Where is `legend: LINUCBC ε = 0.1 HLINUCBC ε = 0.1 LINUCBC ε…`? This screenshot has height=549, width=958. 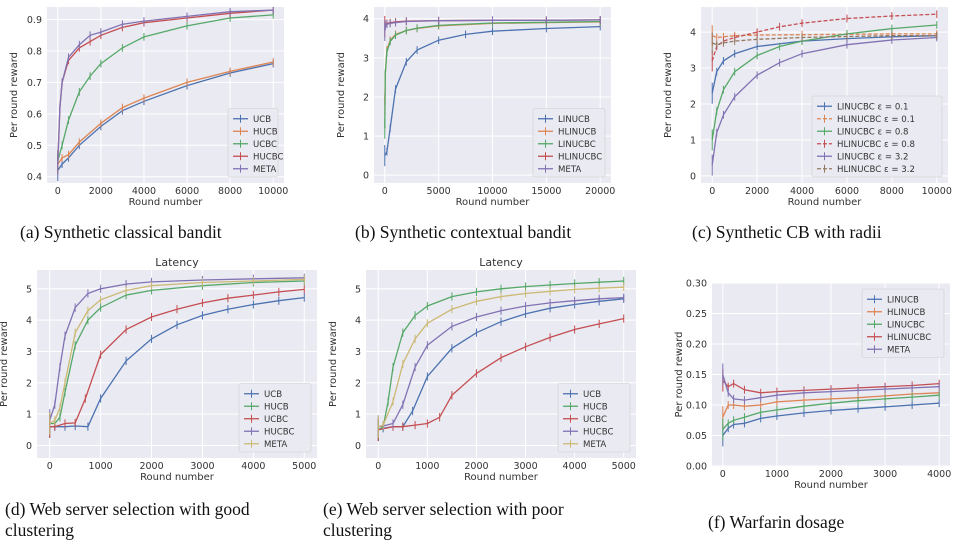
legend: LINUCBC ε = 0.1 HLINUCBC ε = 0.1 LINUCBC ε… is located at coordinates (877, 136).